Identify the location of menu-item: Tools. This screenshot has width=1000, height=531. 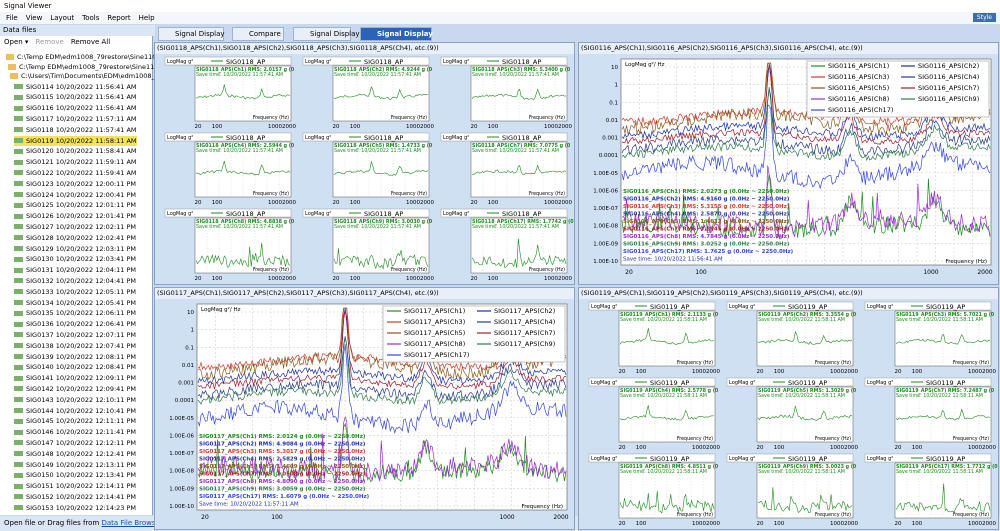
(91, 18).